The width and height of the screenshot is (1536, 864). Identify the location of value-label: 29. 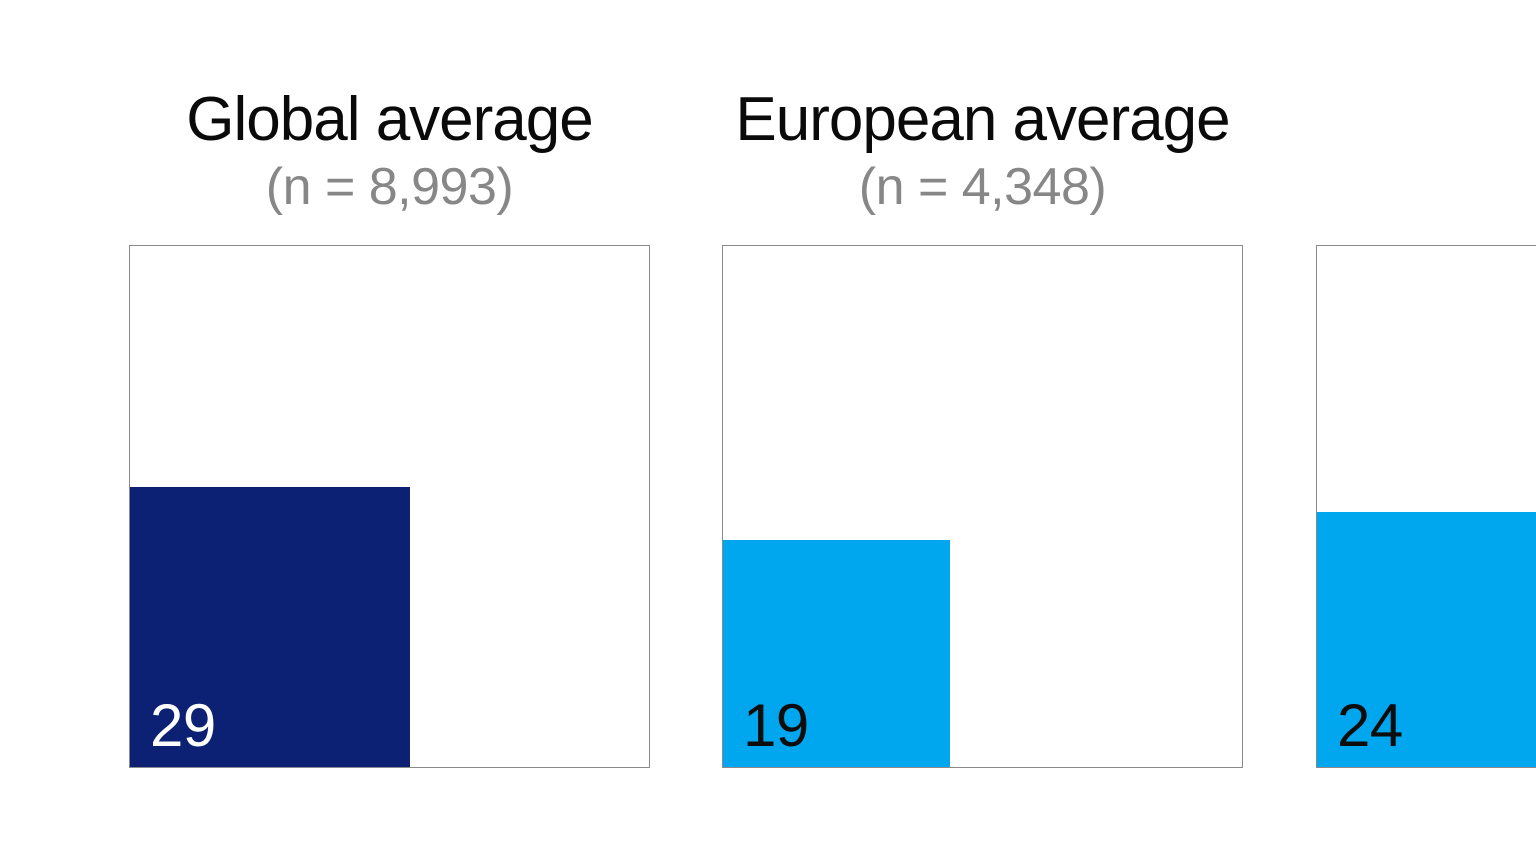
(183, 725).